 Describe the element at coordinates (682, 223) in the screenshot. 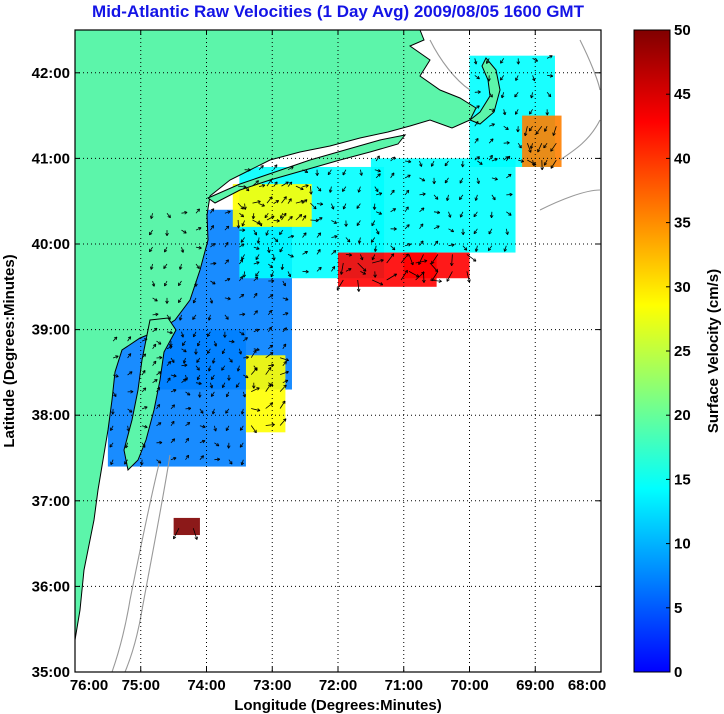

I see `colorbar-tick-label: 35` at that location.